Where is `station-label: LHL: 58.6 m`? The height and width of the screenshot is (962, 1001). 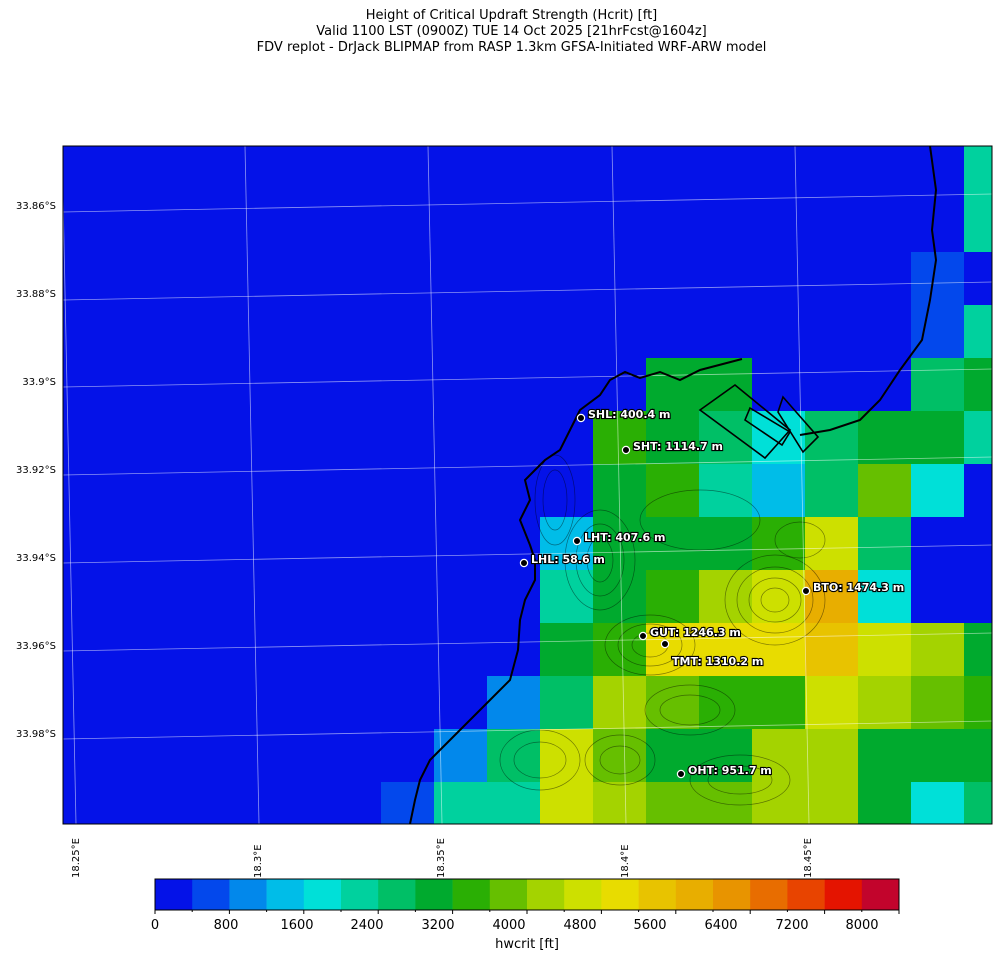 station-label: LHL: 58.6 m is located at coordinates (568, 559).